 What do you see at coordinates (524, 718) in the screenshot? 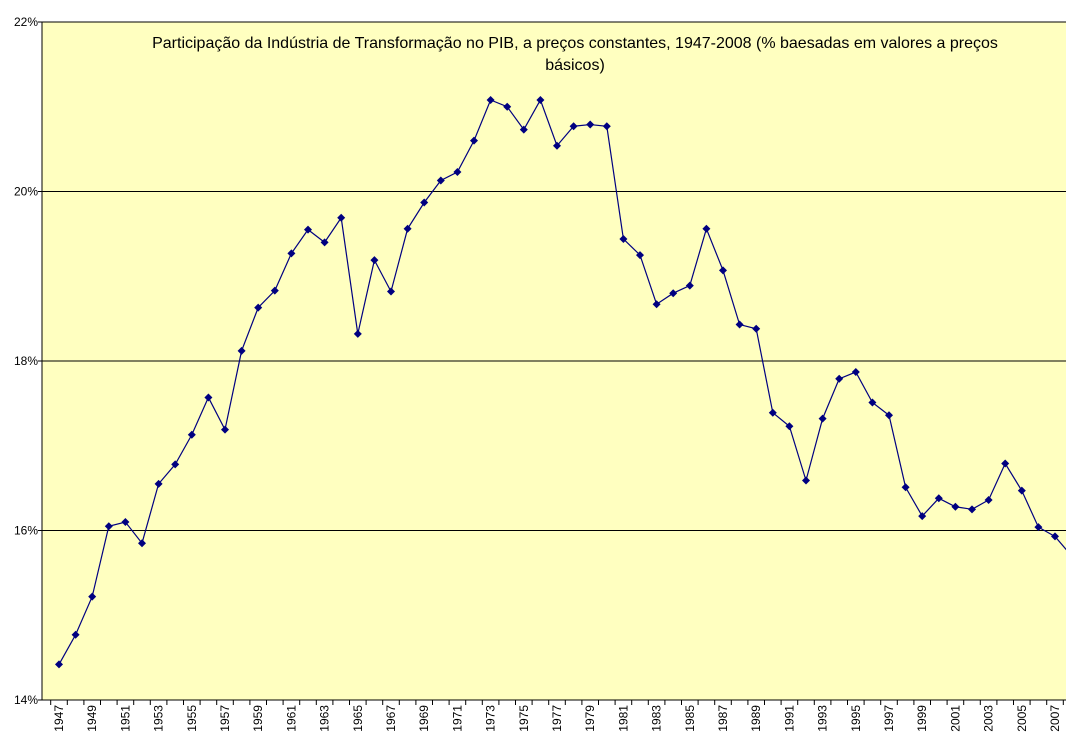
I see `x-tick-label: 1975` at bounding box center [524, 718].